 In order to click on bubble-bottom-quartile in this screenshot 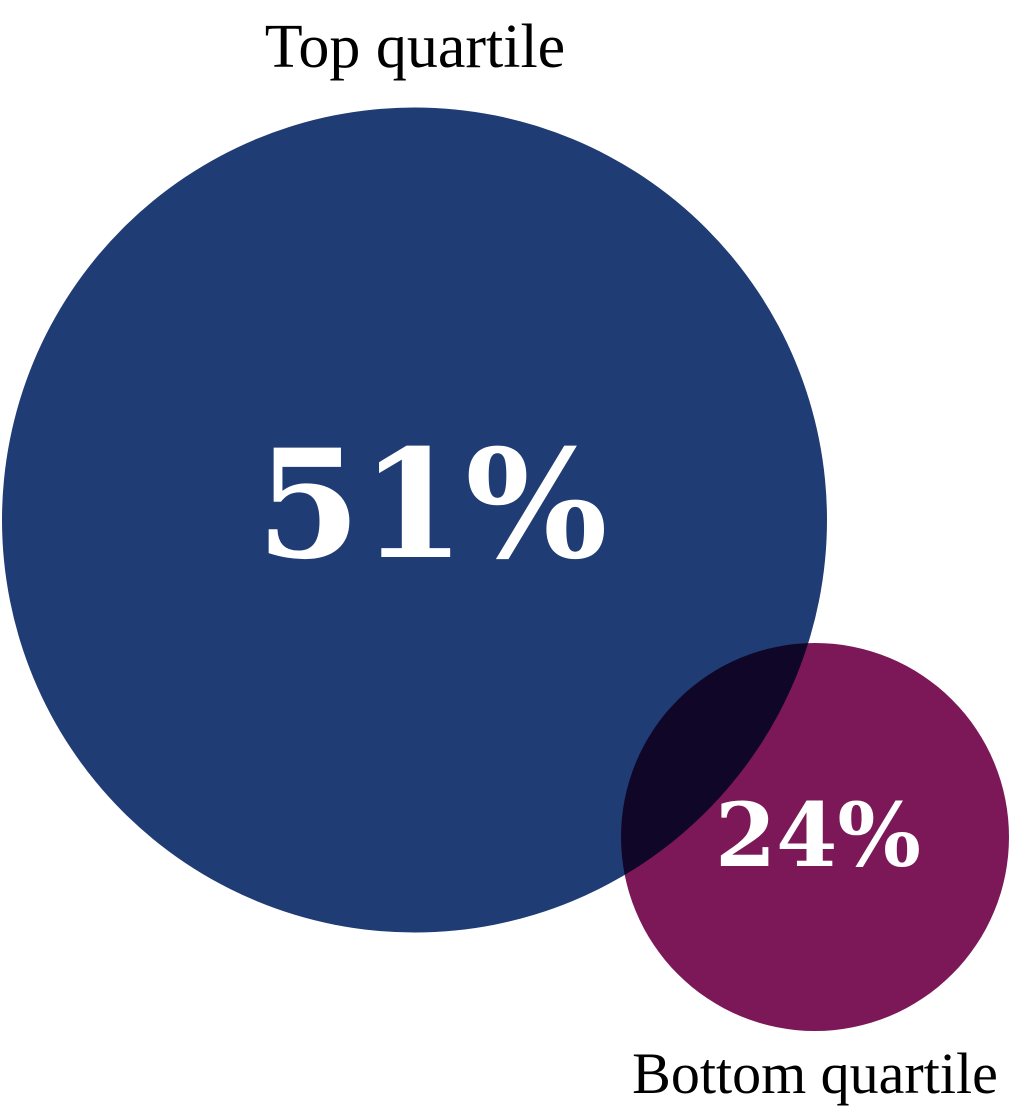, I will do `click(815, 837)`.